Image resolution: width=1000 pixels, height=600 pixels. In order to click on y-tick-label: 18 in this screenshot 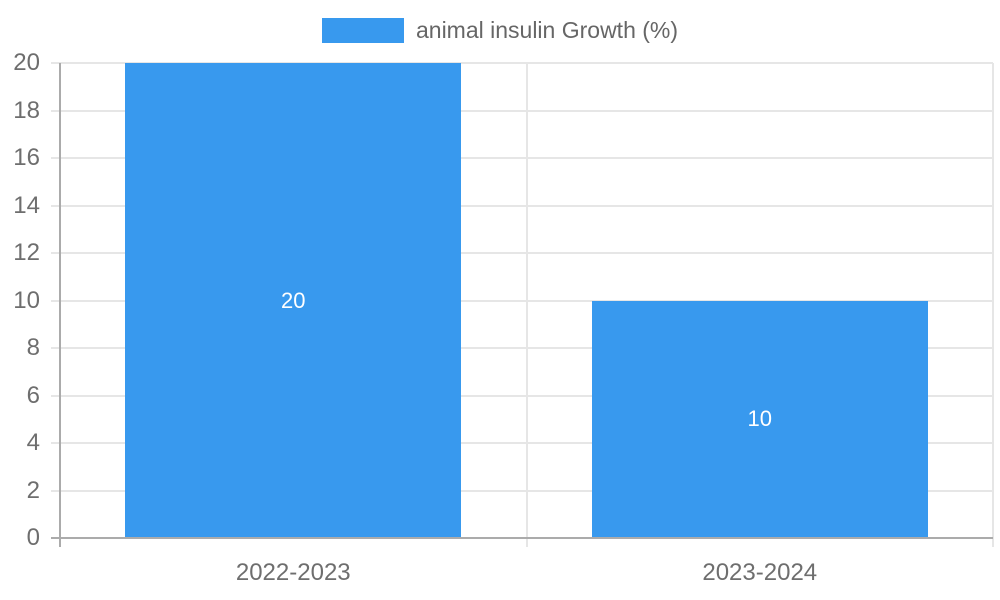, I will do `click(26, 110)`.